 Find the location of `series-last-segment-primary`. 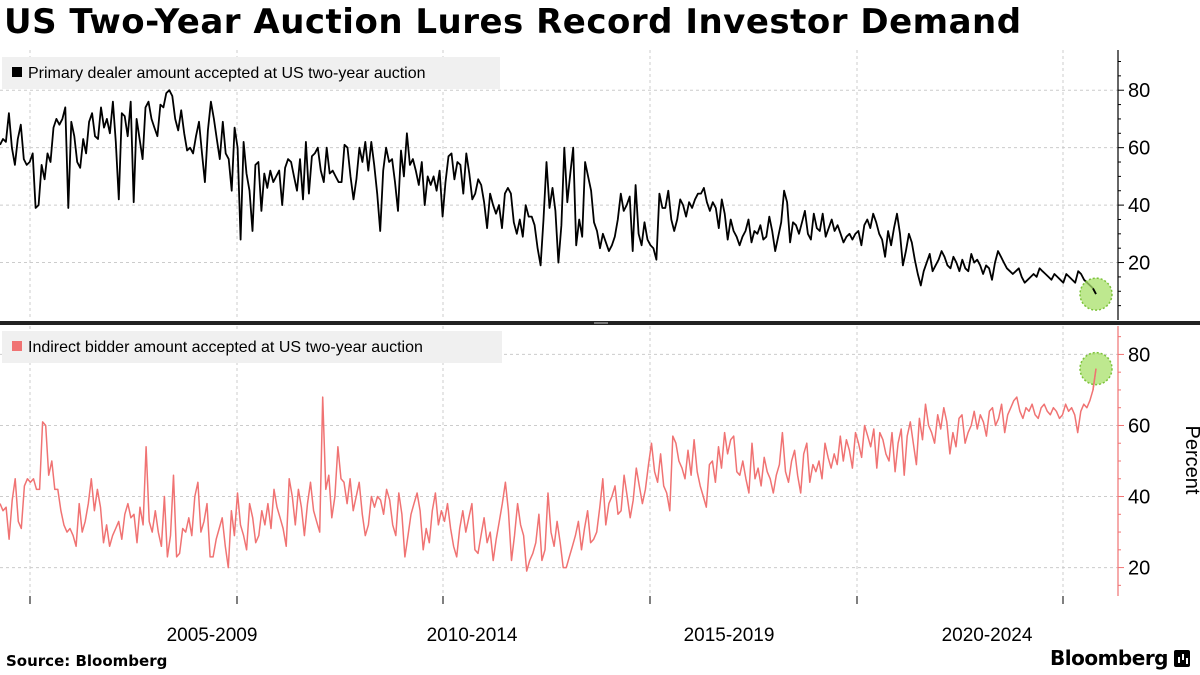

series-last-segment-primary is located at coordinates (1094, 291).